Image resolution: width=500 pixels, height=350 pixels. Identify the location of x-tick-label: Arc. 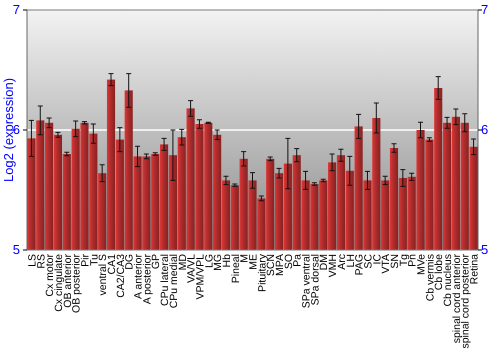
(342, 262).